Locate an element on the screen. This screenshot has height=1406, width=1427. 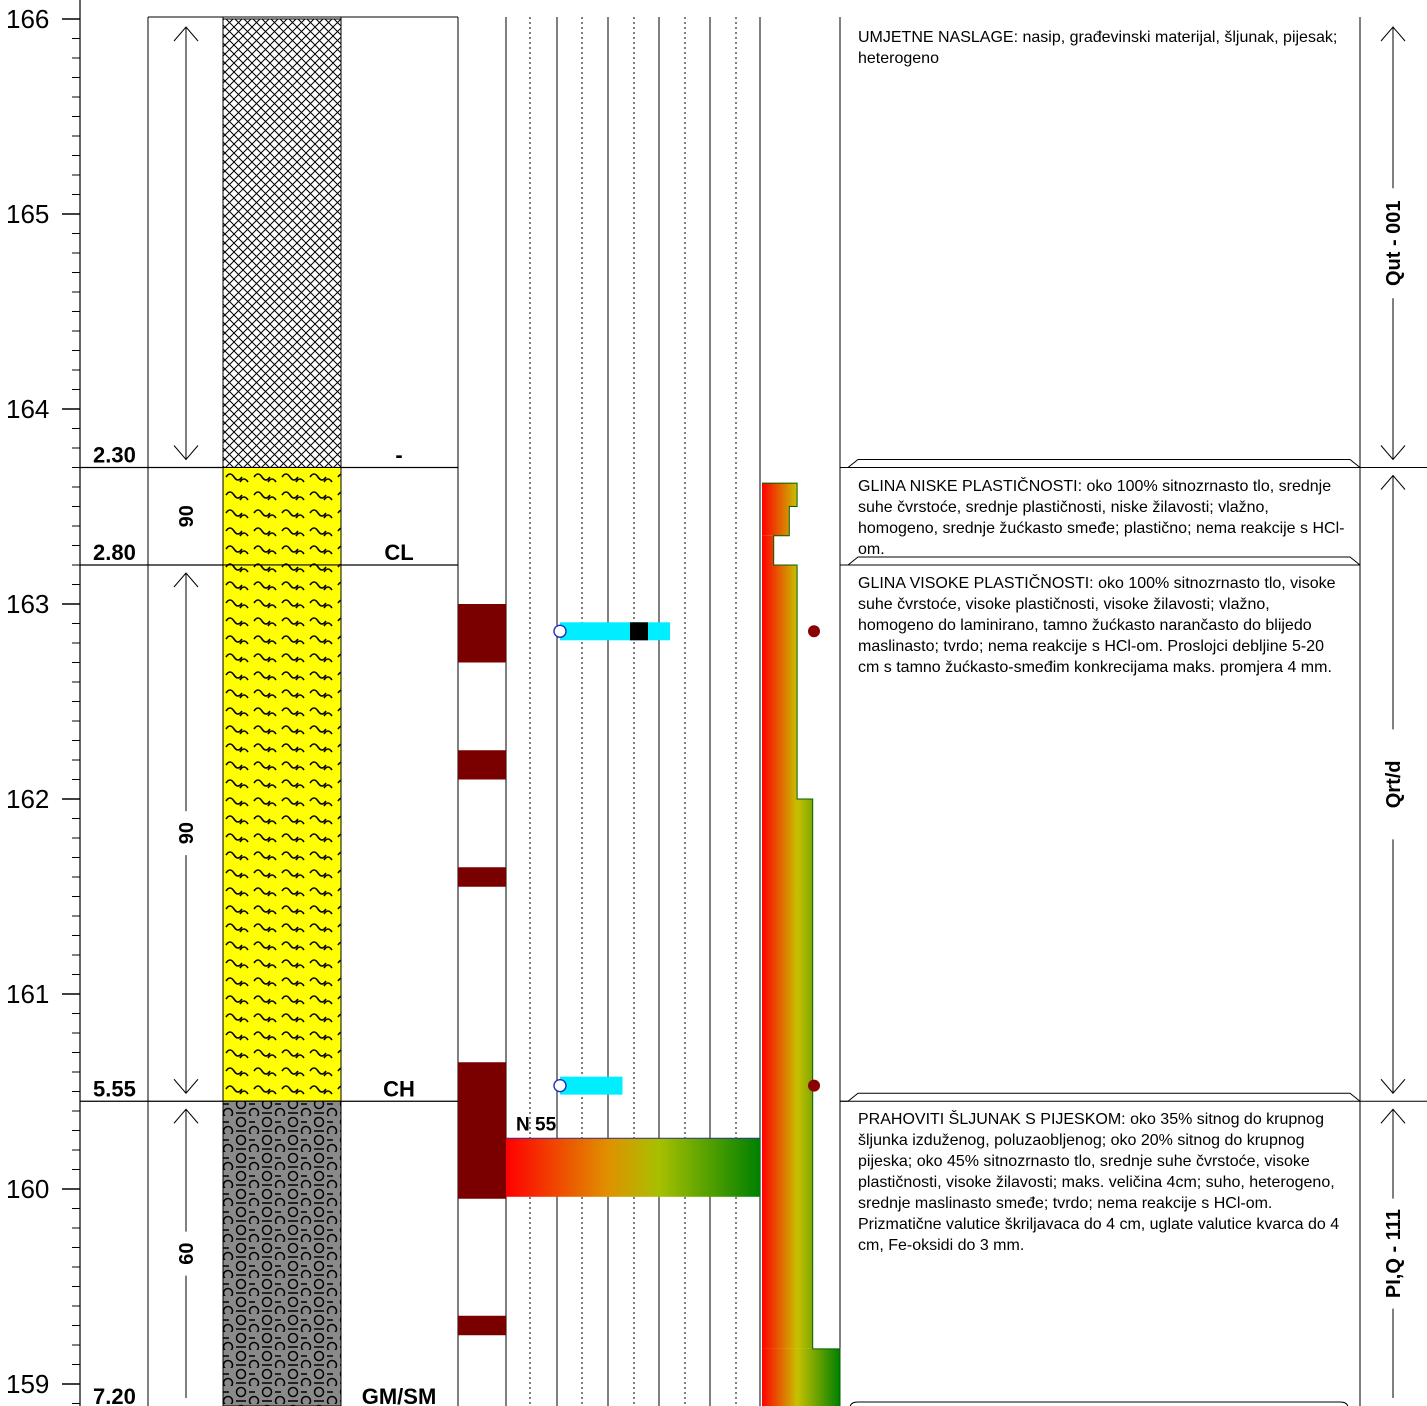
elevation-tick-label: 164 is located at coordinates (27, 409).